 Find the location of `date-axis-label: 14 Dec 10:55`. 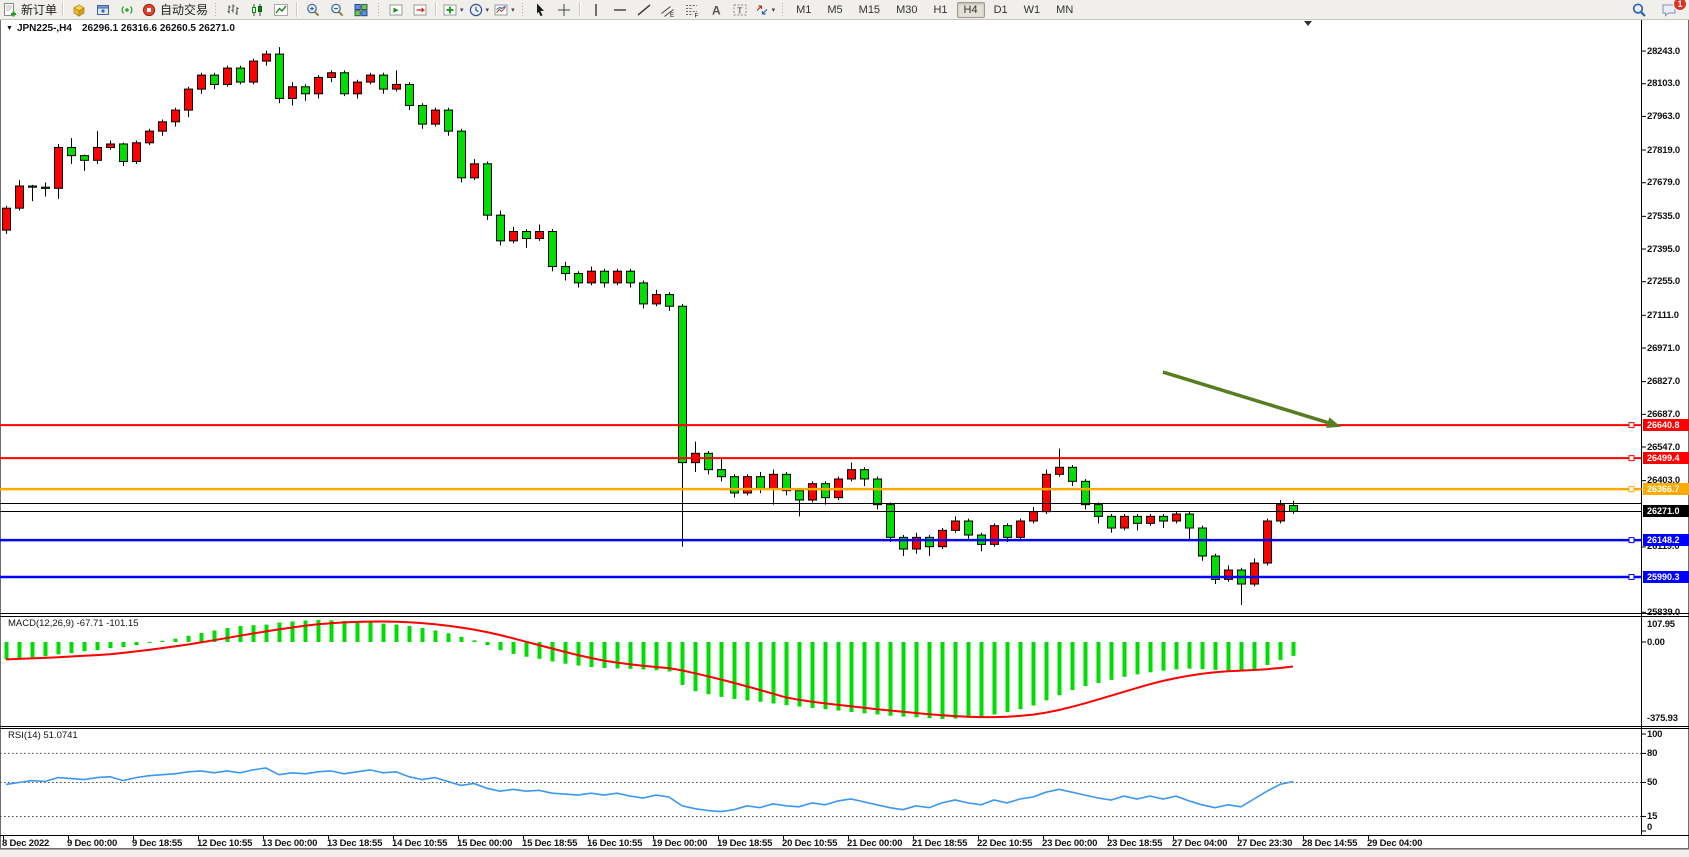

date-axis-label: 14 Dec 10:55 is located at coordinates (420, 843).